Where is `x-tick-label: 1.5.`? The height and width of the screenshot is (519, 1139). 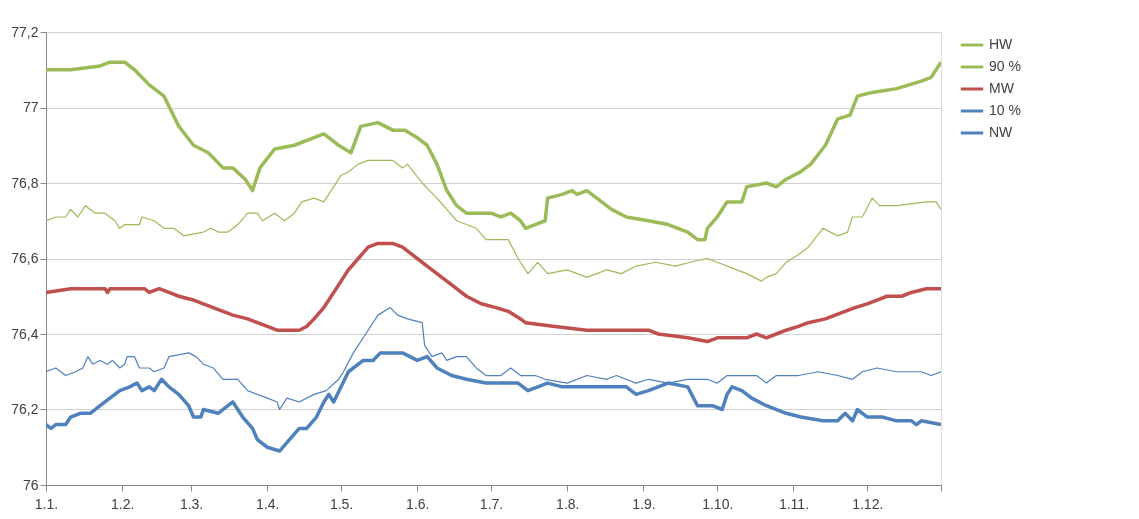 x-tick-label: 1.5. is located at coordinates (341, 503).